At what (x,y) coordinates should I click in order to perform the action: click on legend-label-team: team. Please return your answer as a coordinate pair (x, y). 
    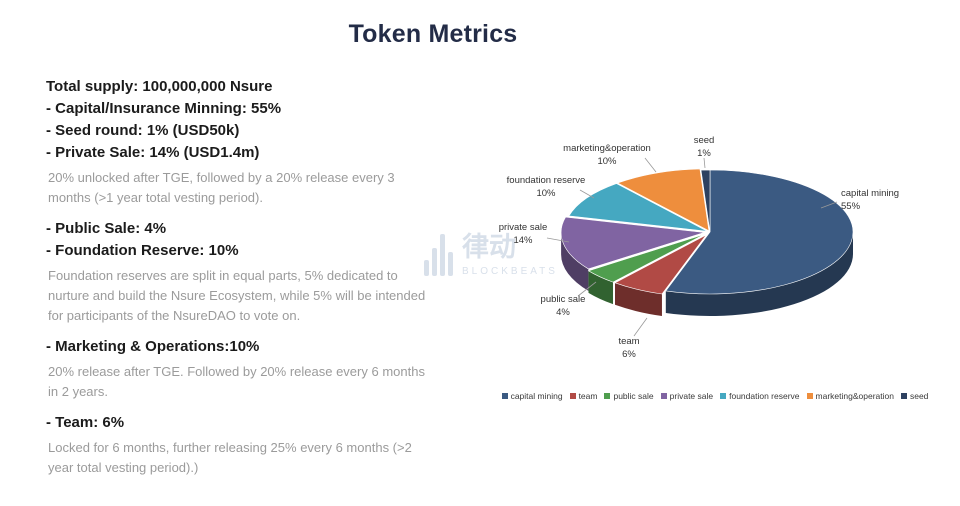
    Looking at the image, I should click on (588, 396).